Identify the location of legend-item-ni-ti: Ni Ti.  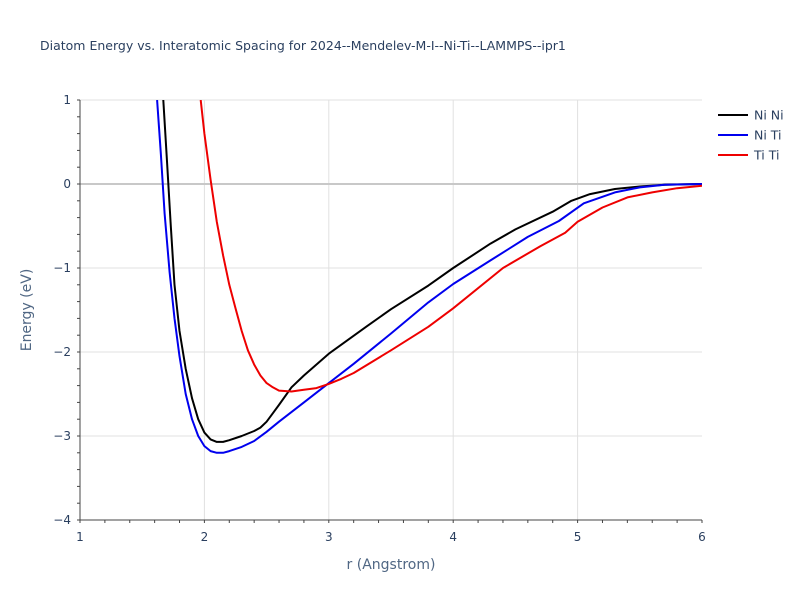
(750, 135).